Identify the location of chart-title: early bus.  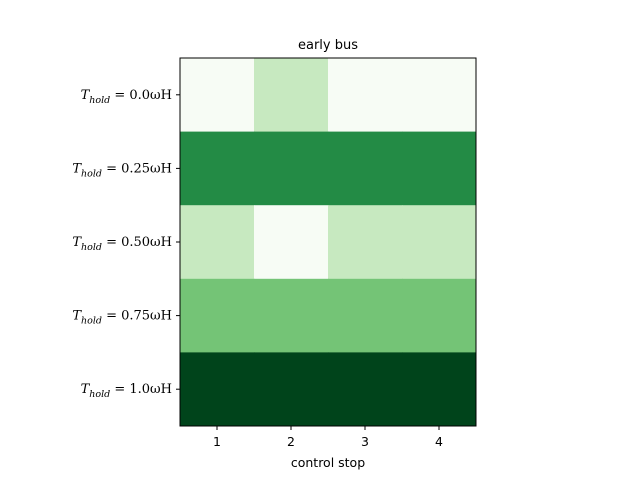
(328, 45).